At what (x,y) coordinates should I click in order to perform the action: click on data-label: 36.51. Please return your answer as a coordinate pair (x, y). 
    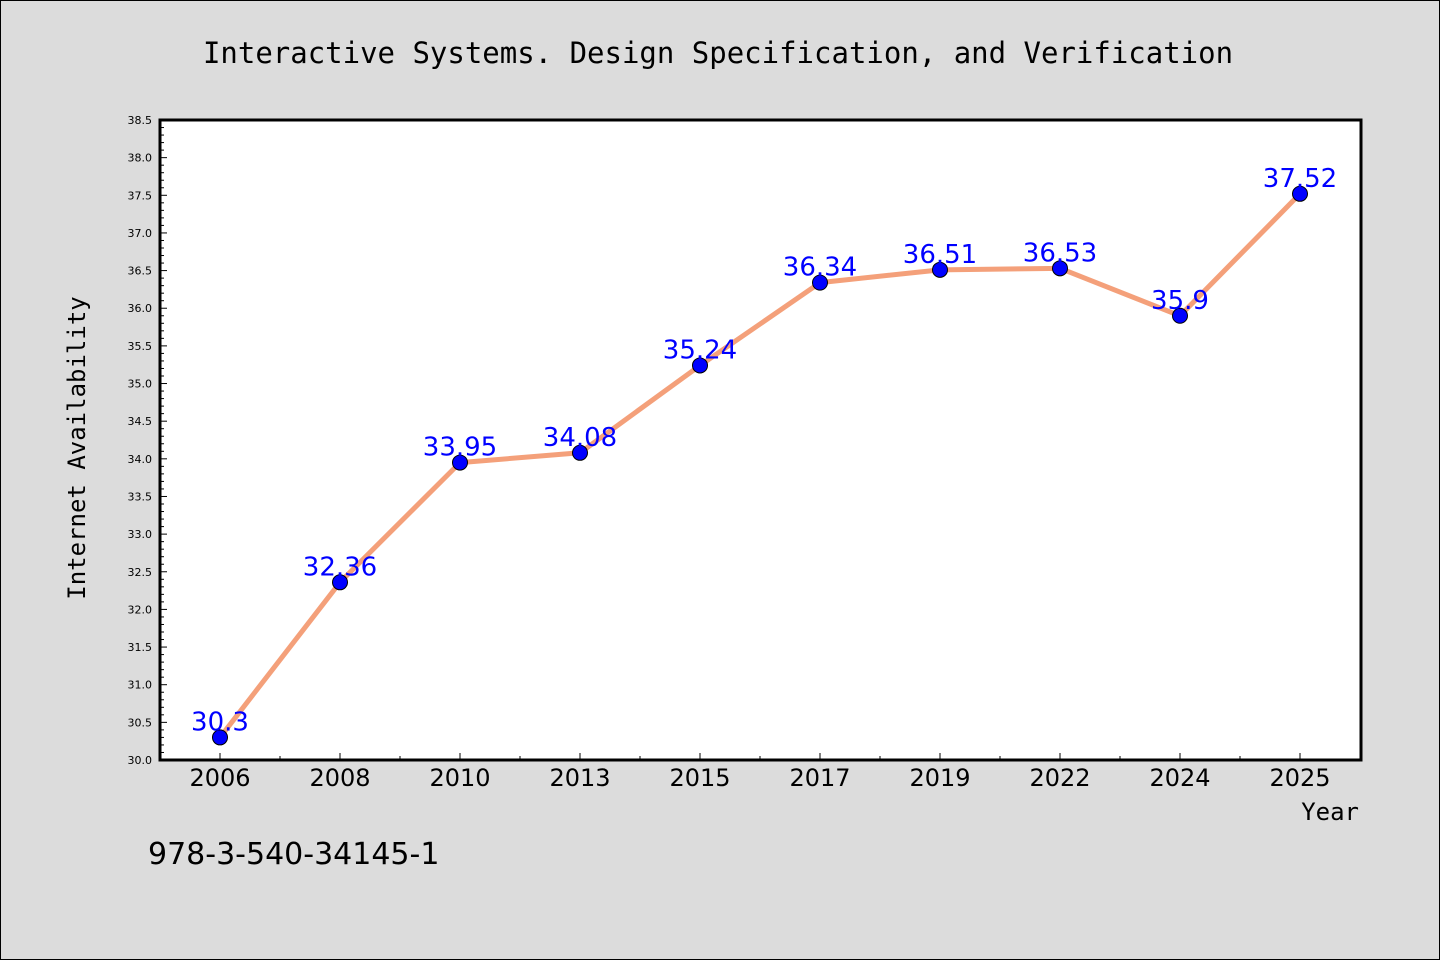
    Looking at the image, I should click on (940, 255).